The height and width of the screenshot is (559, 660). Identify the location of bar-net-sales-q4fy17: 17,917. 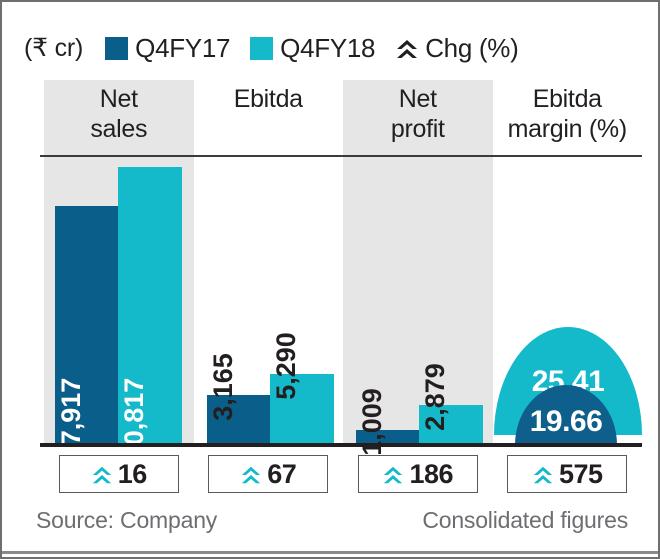
(86, 333).